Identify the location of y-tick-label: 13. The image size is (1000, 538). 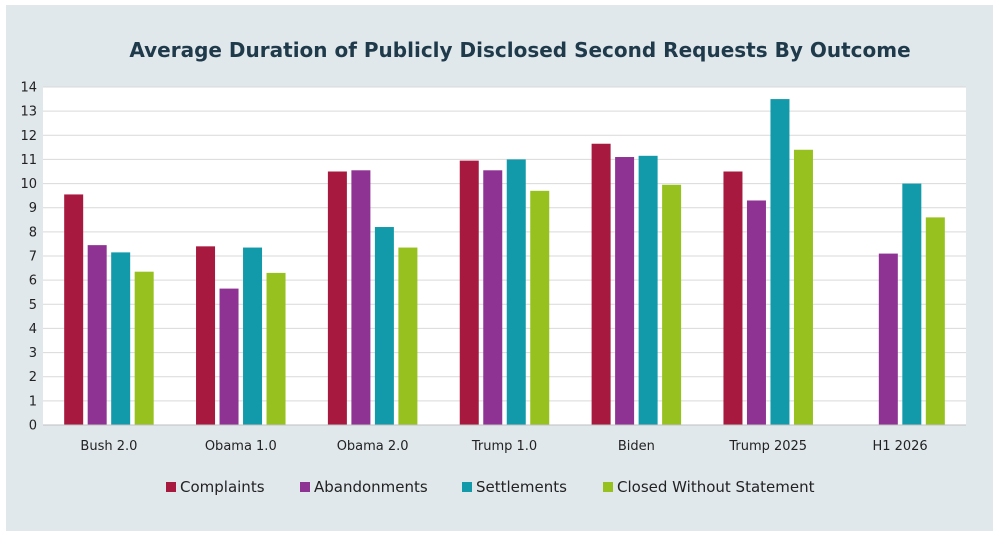
(28, 112).